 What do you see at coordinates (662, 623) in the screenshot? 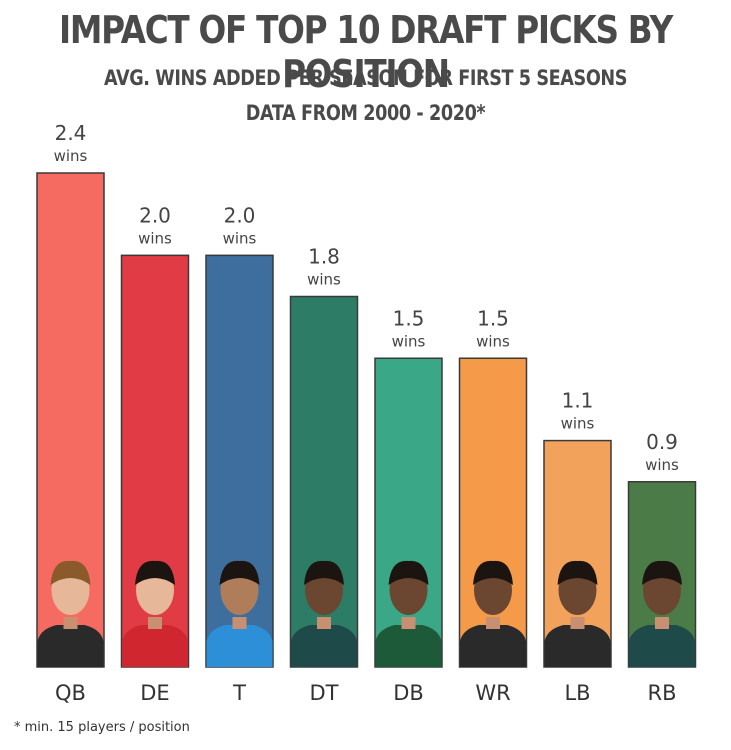
I see `player-neck-rb` at bounding box center [662, 623].